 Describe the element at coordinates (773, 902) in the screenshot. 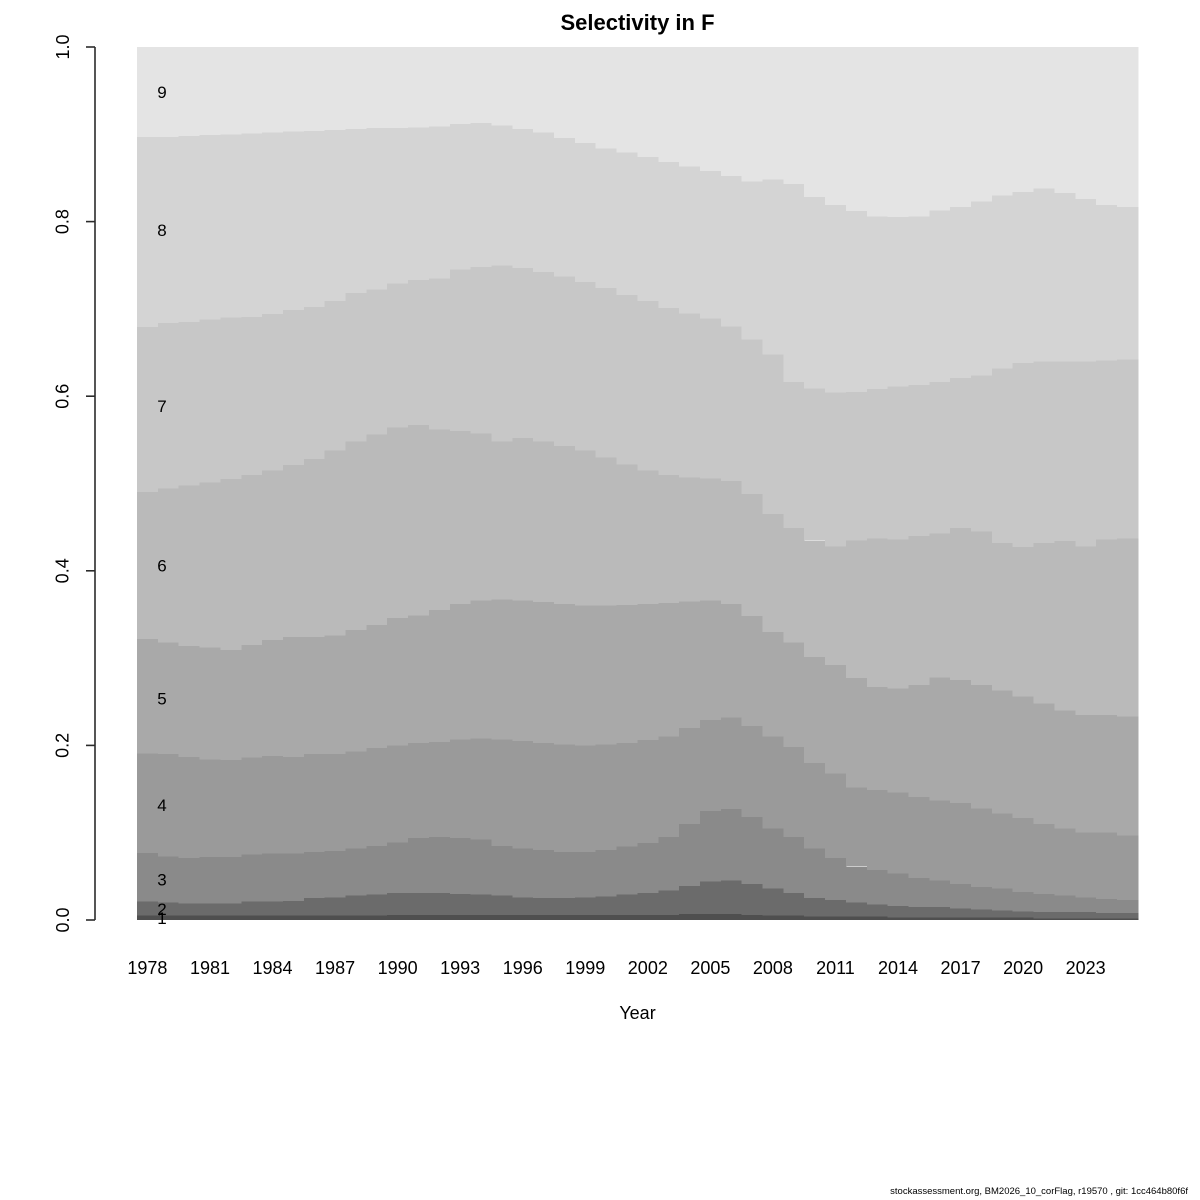

I see `area-band-age-2-year-2008` at that location.